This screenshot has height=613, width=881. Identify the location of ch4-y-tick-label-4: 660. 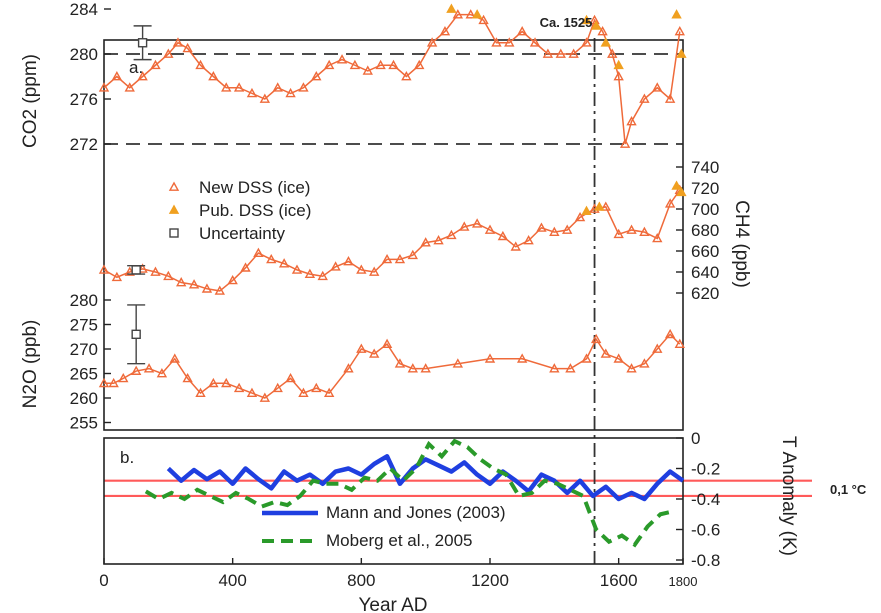
(705, 251).